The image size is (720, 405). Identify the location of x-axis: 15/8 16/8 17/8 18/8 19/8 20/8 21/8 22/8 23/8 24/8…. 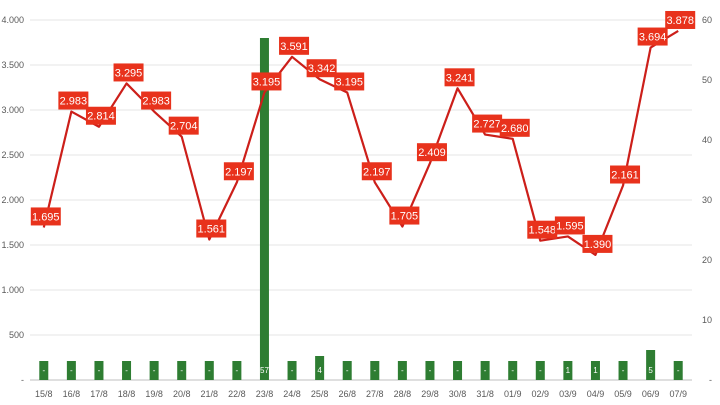
(361, 394).